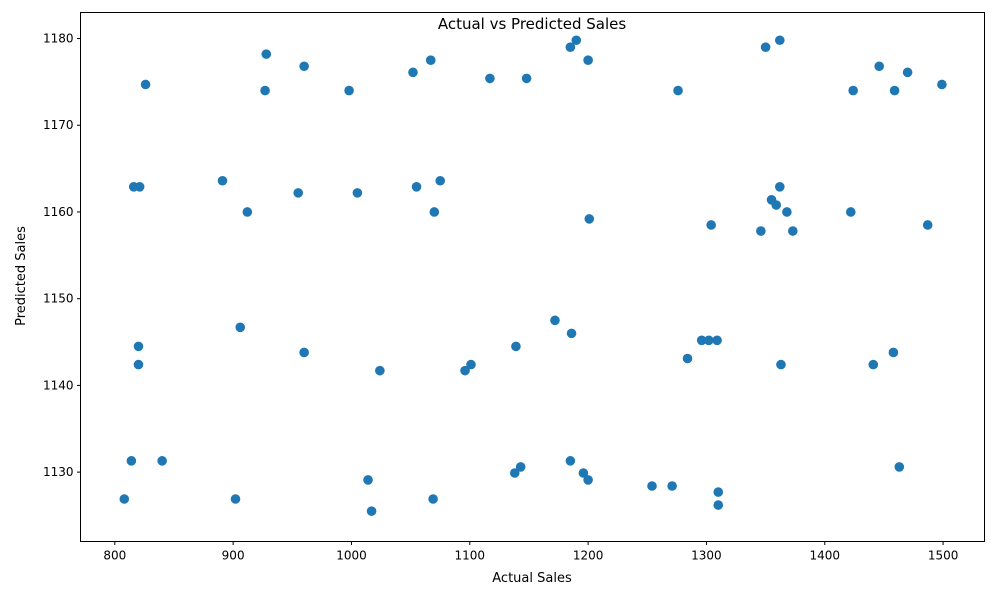  What do you see at coordinates (58, 125) in the screenshot?
I see `y-tick-label: 1170` at bounding box center [58, 125].